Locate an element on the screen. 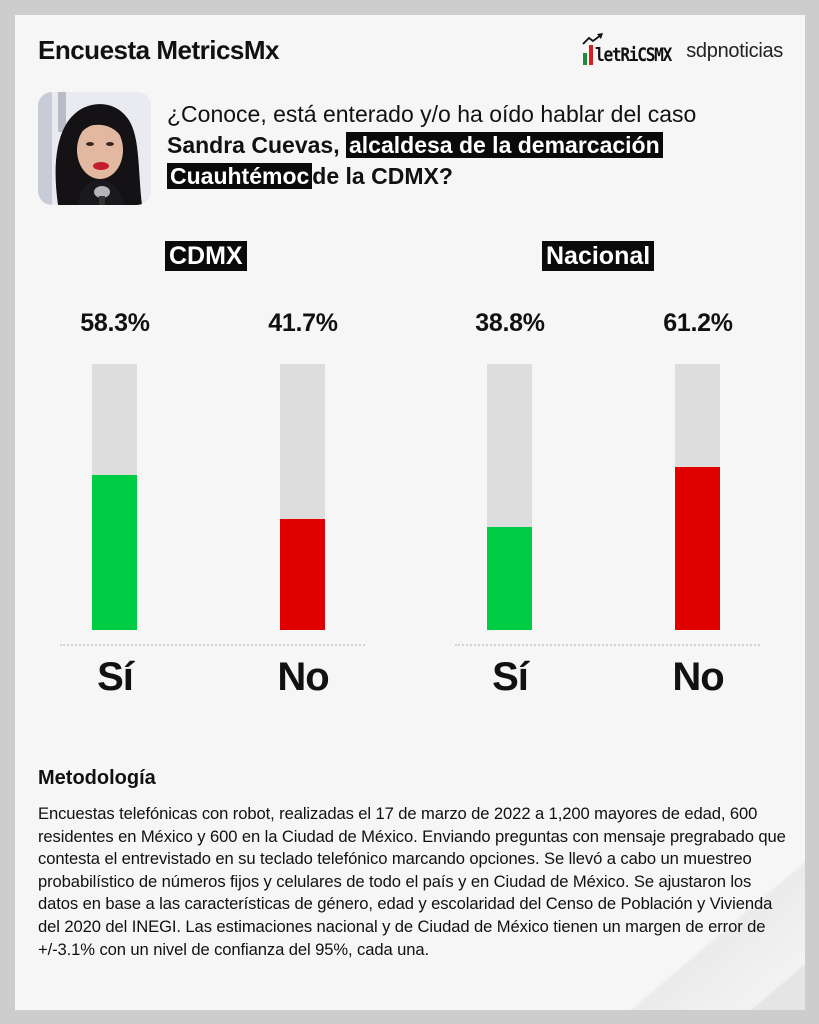 This screenshot has height=1024, width=819. header-logos: letRiCSMX sdpnoticias is located at coordinates (682, 50).